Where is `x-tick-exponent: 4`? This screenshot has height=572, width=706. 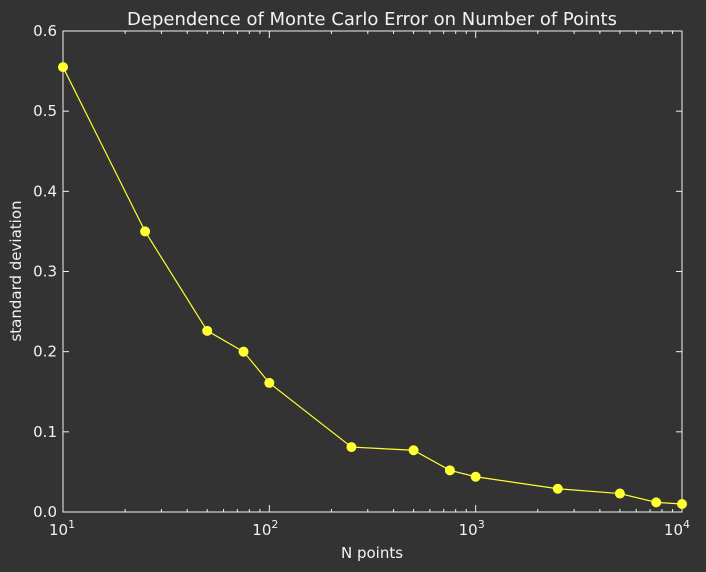 x-tick-exponent: 4 is located at coordinates (686, 524).